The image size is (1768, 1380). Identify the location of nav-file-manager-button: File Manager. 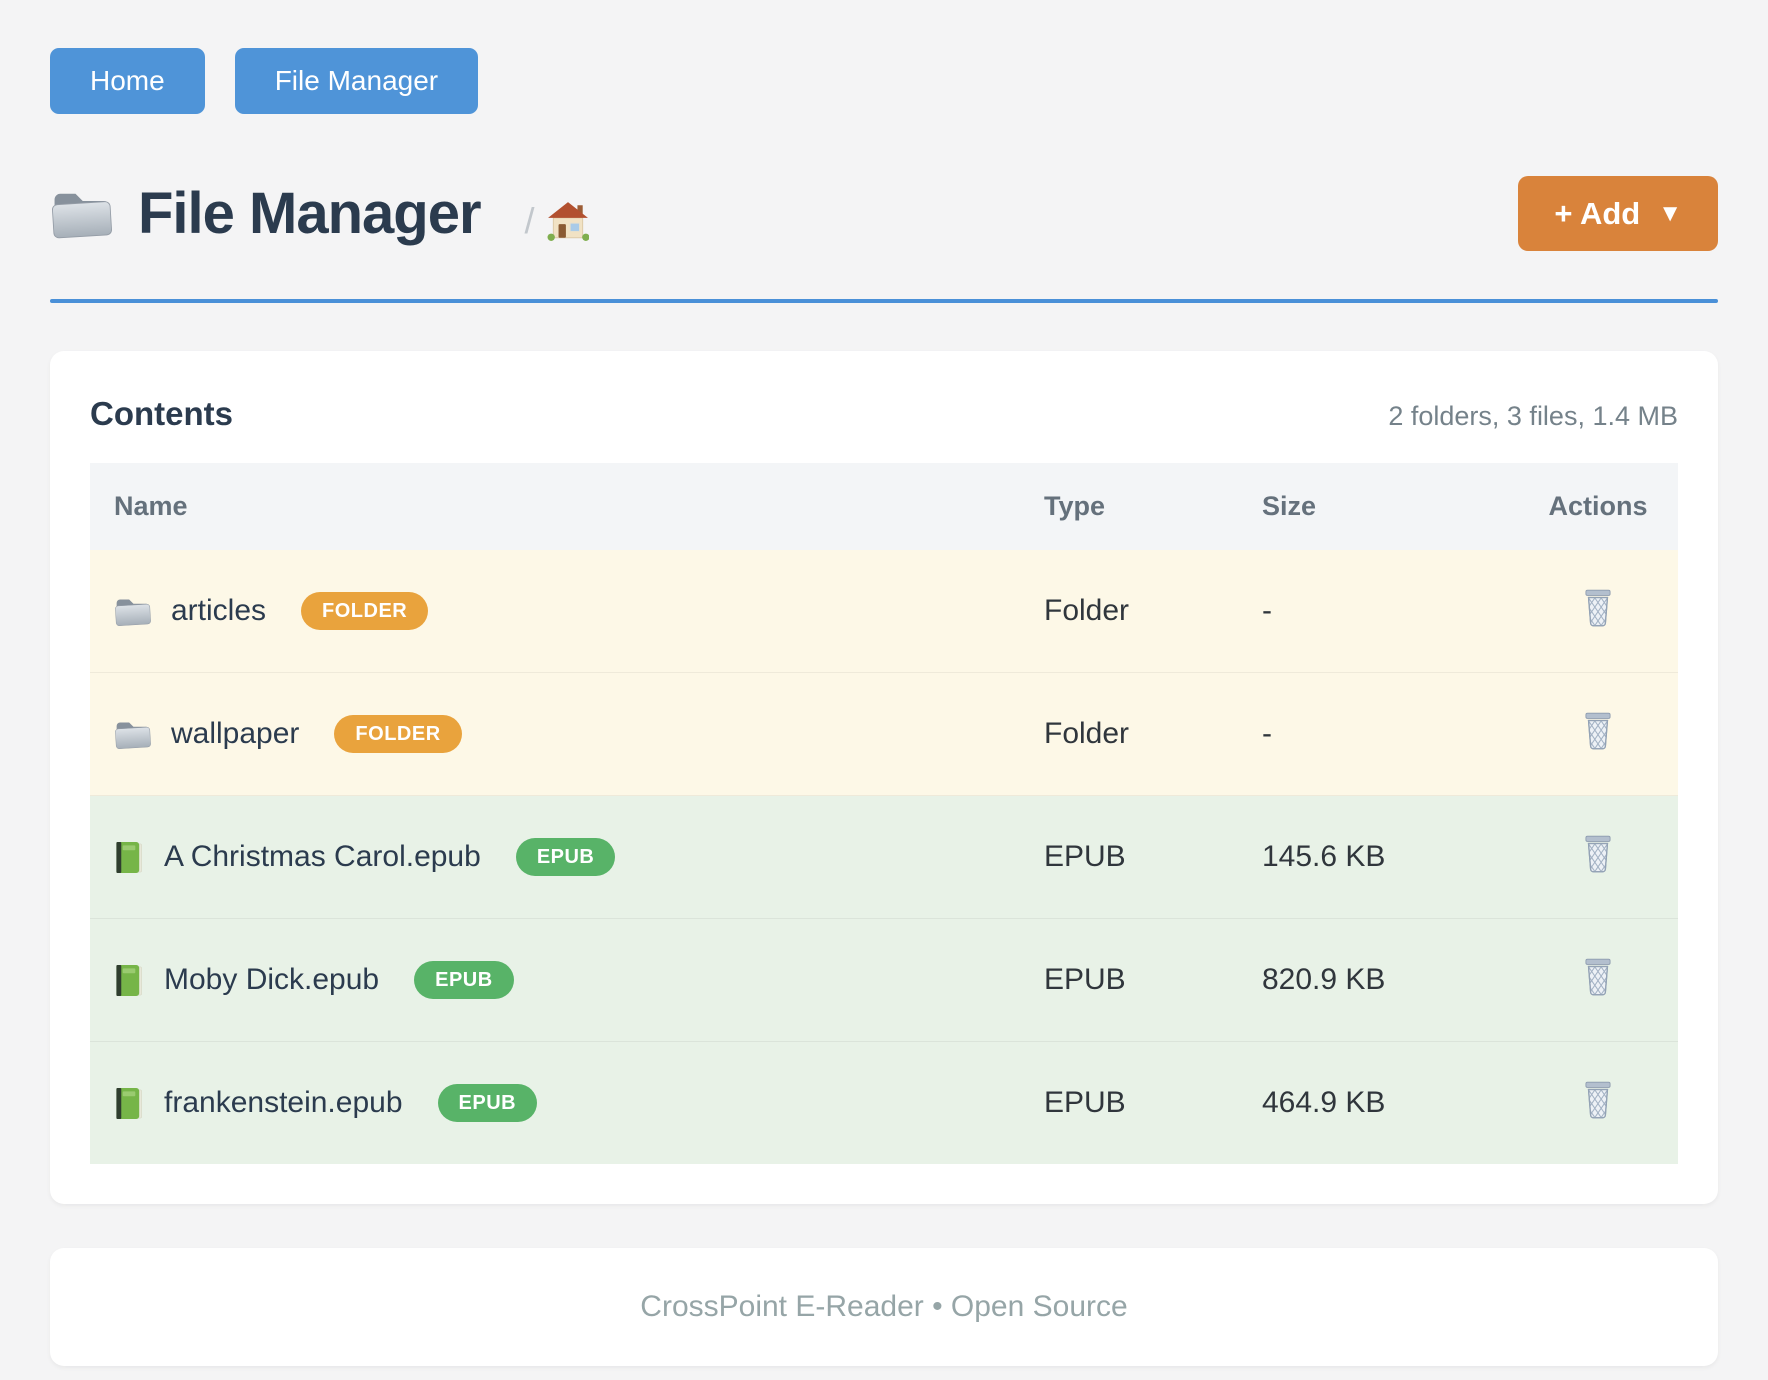
(356, 81).